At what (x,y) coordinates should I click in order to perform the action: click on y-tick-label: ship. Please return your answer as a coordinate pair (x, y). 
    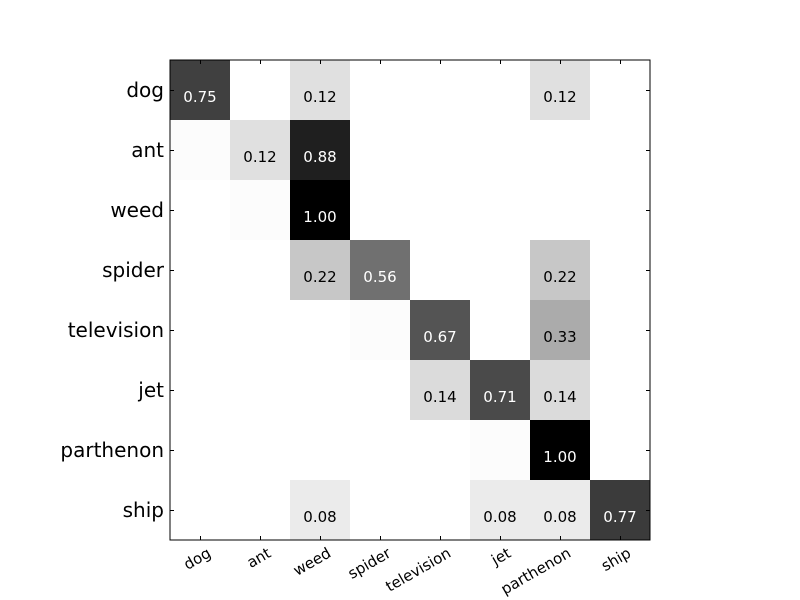
    Looking at the image, I should click on (143, 510).